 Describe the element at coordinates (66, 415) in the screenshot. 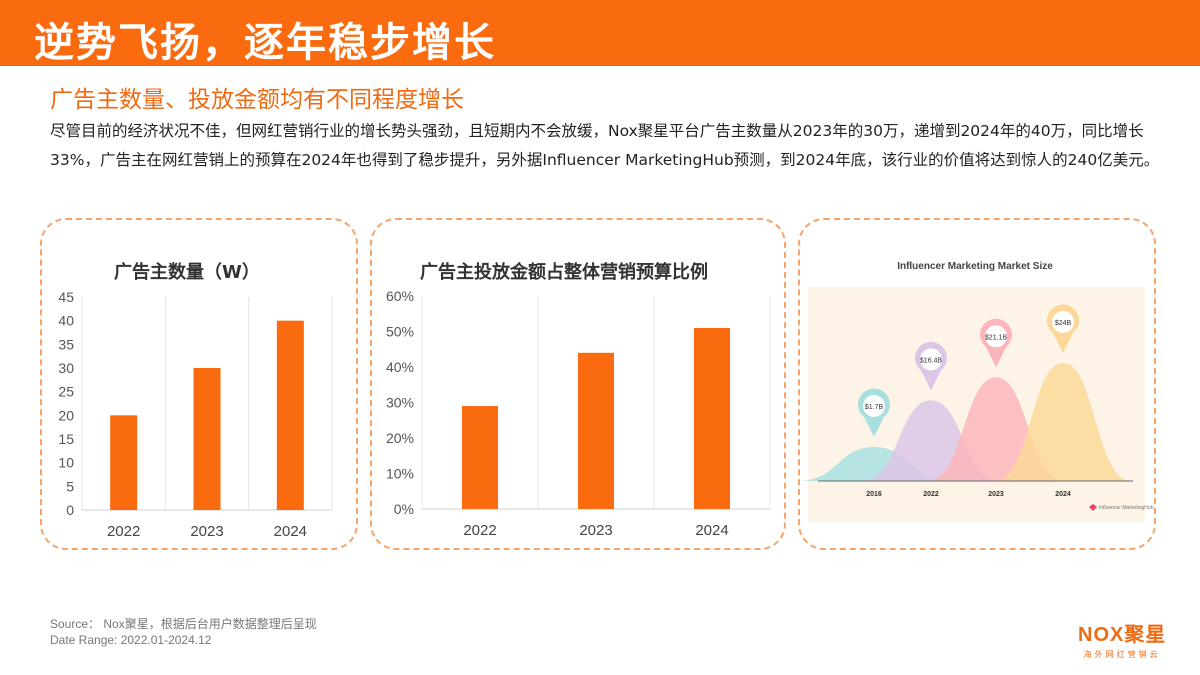

I see `y-tick-label: 20` at that location.